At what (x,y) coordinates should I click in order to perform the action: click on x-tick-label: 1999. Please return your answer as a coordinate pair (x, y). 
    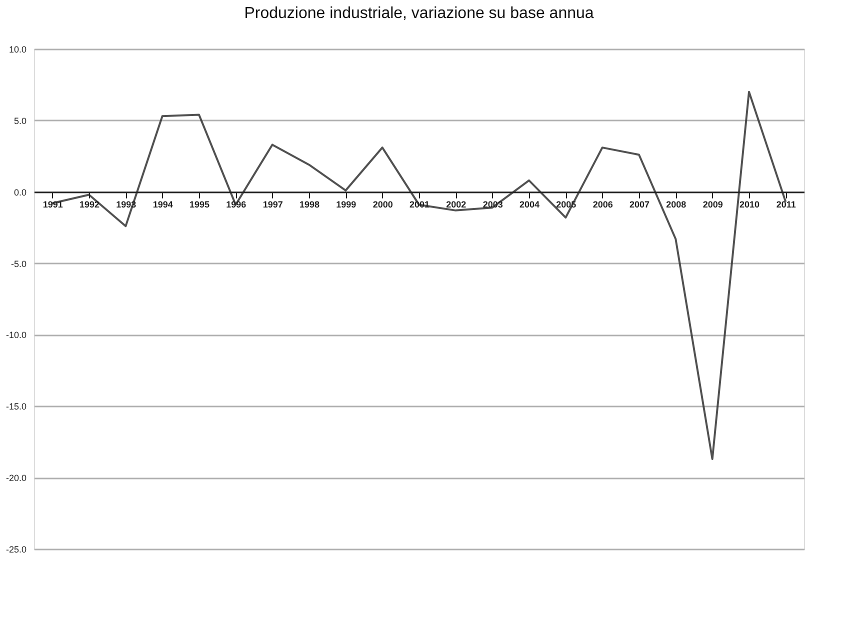
    Looking at the image, I should click on (346, 204).